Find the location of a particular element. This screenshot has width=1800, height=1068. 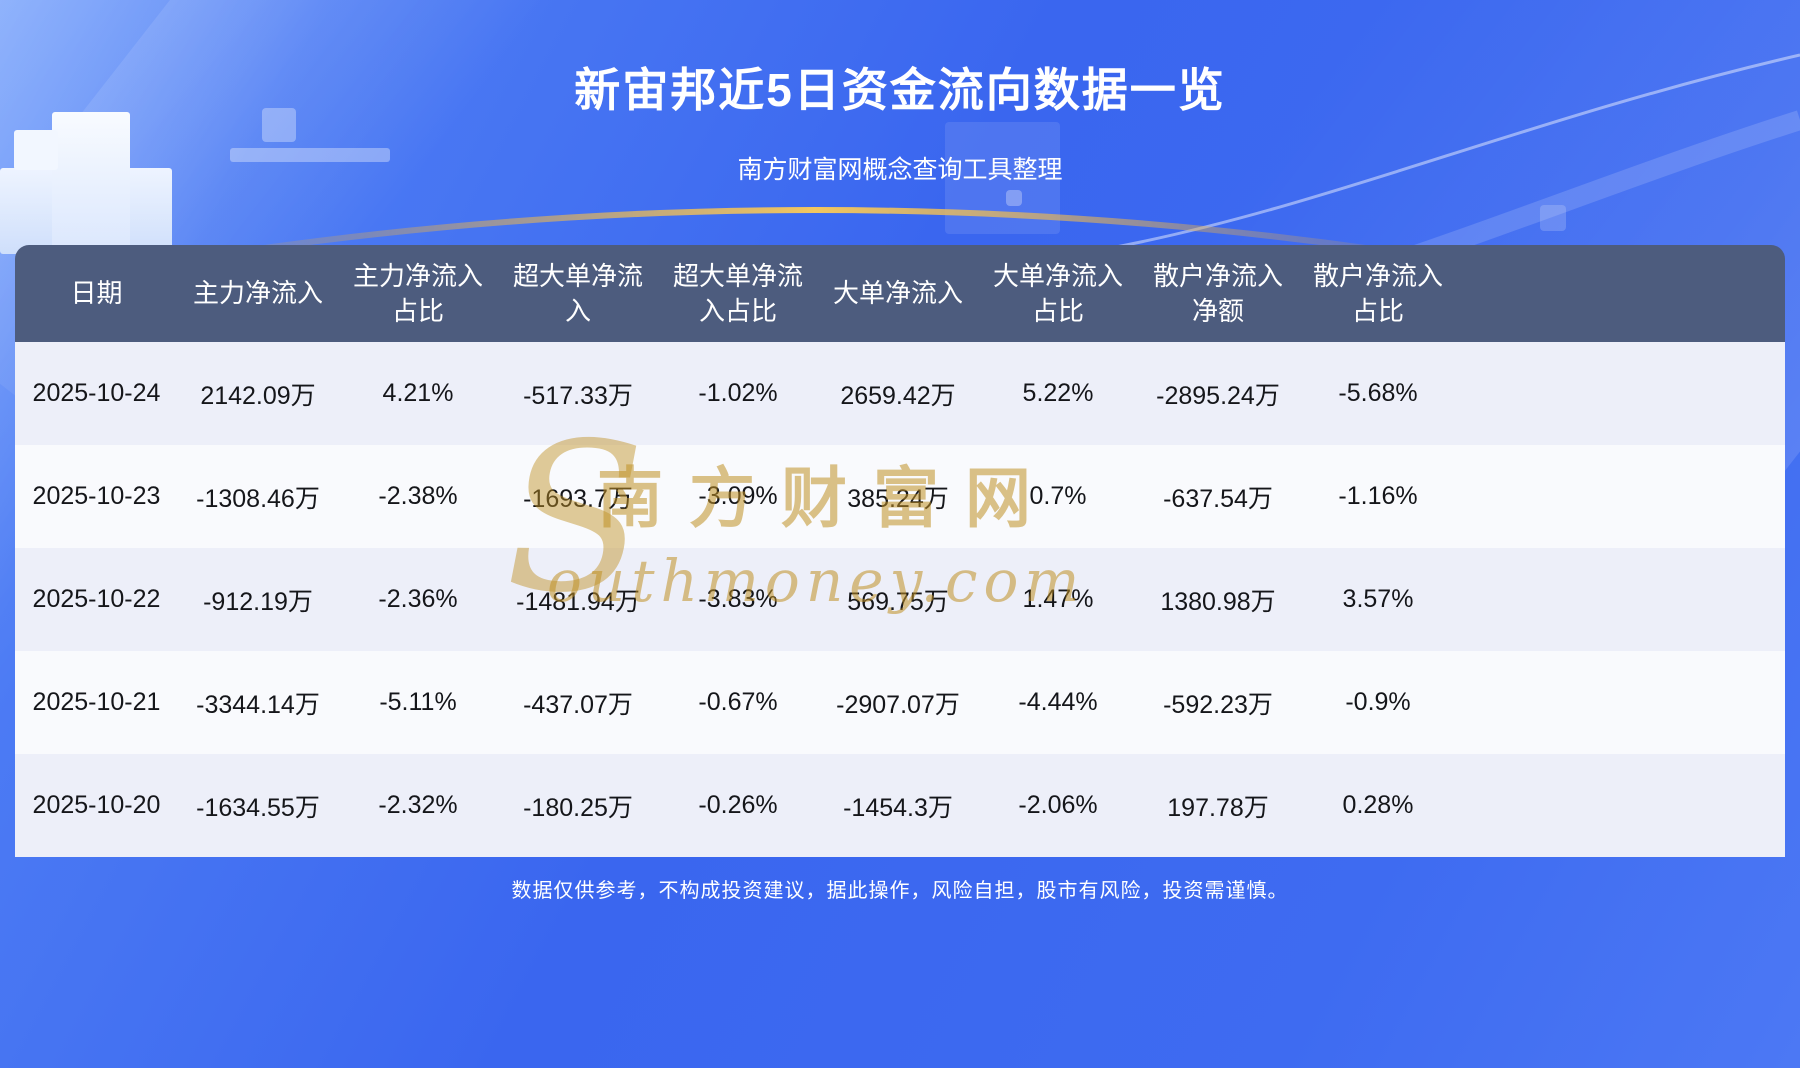

column-header: 主力净流入 is located at coordinates (257, 293).